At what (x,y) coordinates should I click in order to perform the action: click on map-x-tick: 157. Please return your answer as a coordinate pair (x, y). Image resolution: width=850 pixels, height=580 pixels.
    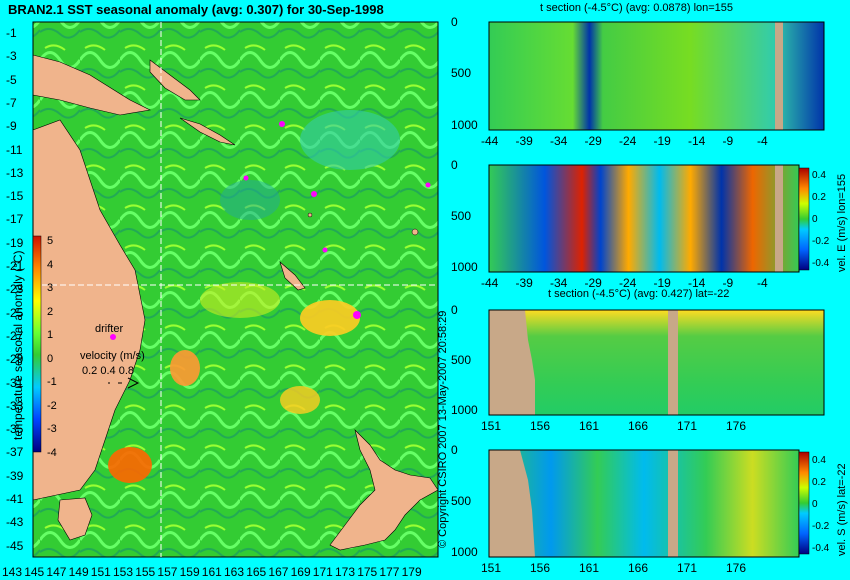
    Looking at the image, I should click on (167, 572).